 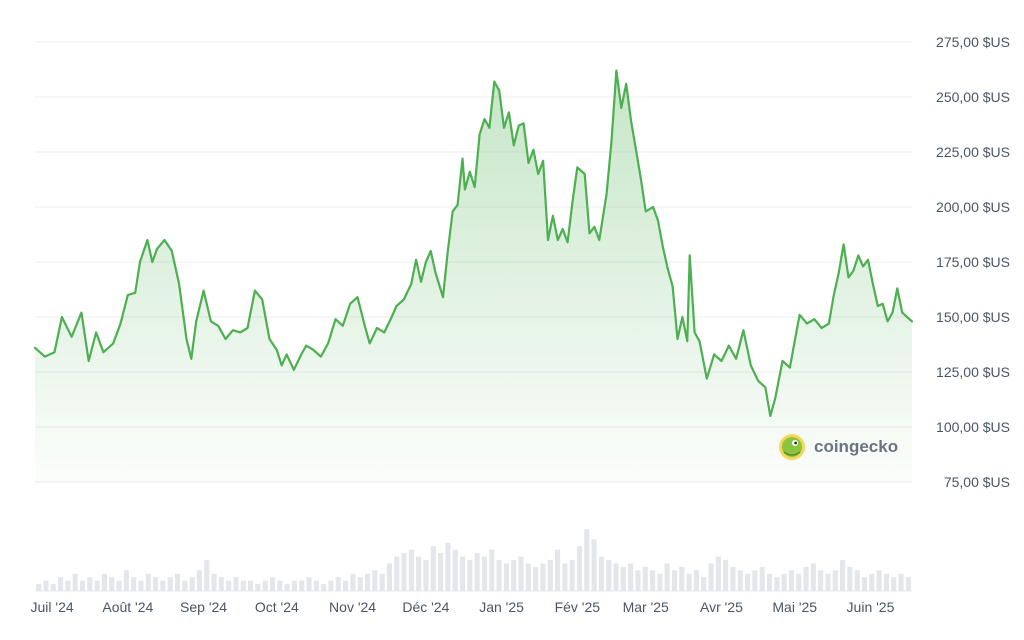 I want to click on x-tick-label: Nov '24, so click(x=352, y=607).